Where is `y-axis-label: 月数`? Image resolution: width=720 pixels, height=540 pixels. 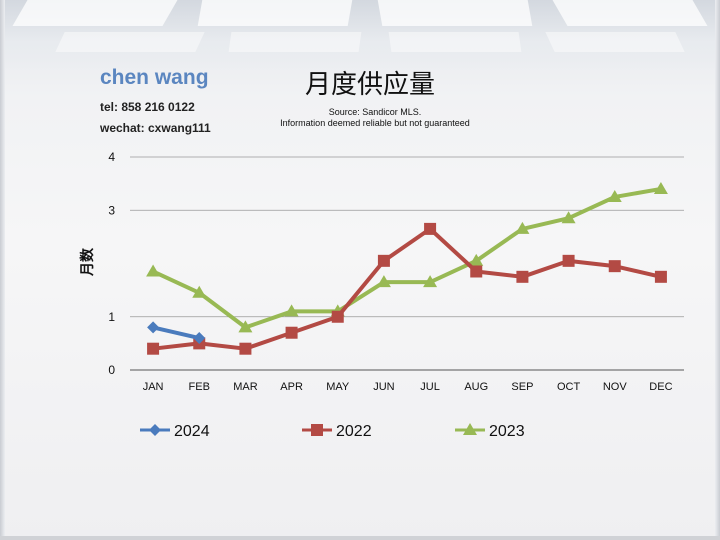
y-axis-label: 月数 is located at coordinates (87, 262).